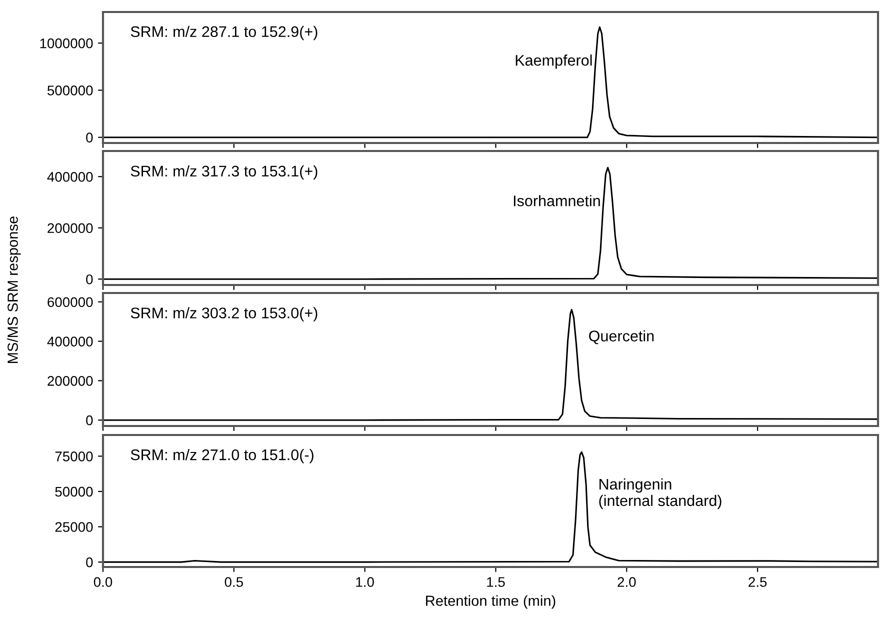 Image resolution: width=880 pixels, height=617 pixels. Describe the element at coordinates (627, 582) in the screenshot. I see `x-tick-label: 2.0` at that location.